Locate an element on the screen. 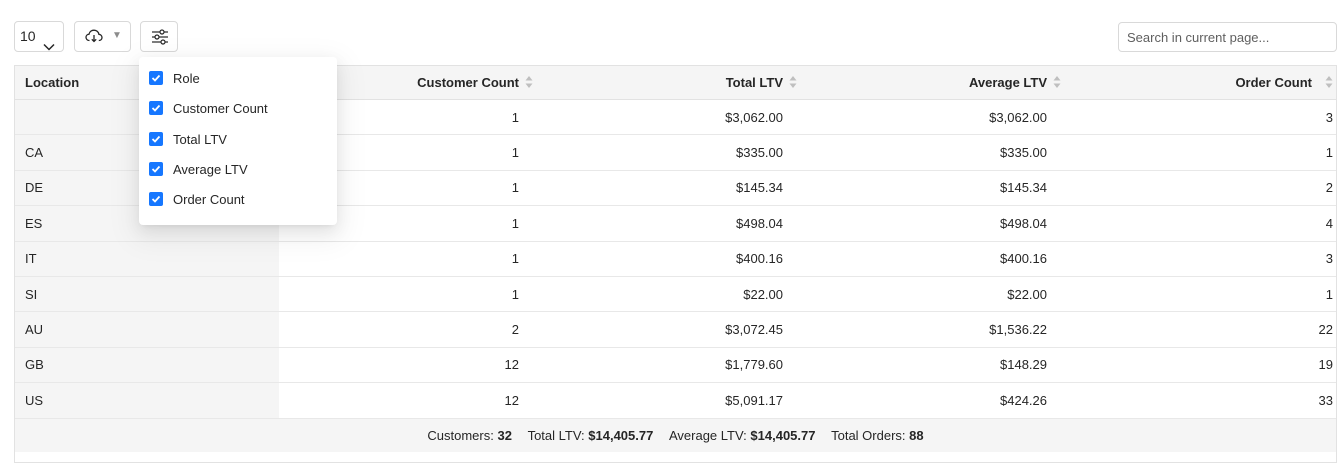 The height and width of the screenshot is (469, 1344). page-size-select: 10 is located at coordinates (39, 36).